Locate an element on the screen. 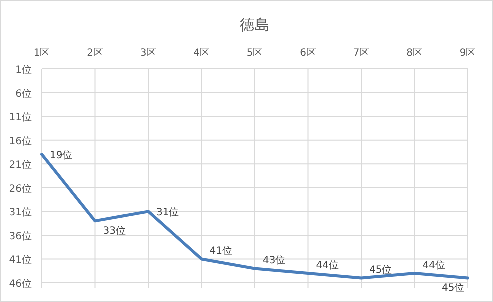 The width and height of the screenshot is (493, 302). x-tick-label: 8区 is located at coordinates (414, 53).